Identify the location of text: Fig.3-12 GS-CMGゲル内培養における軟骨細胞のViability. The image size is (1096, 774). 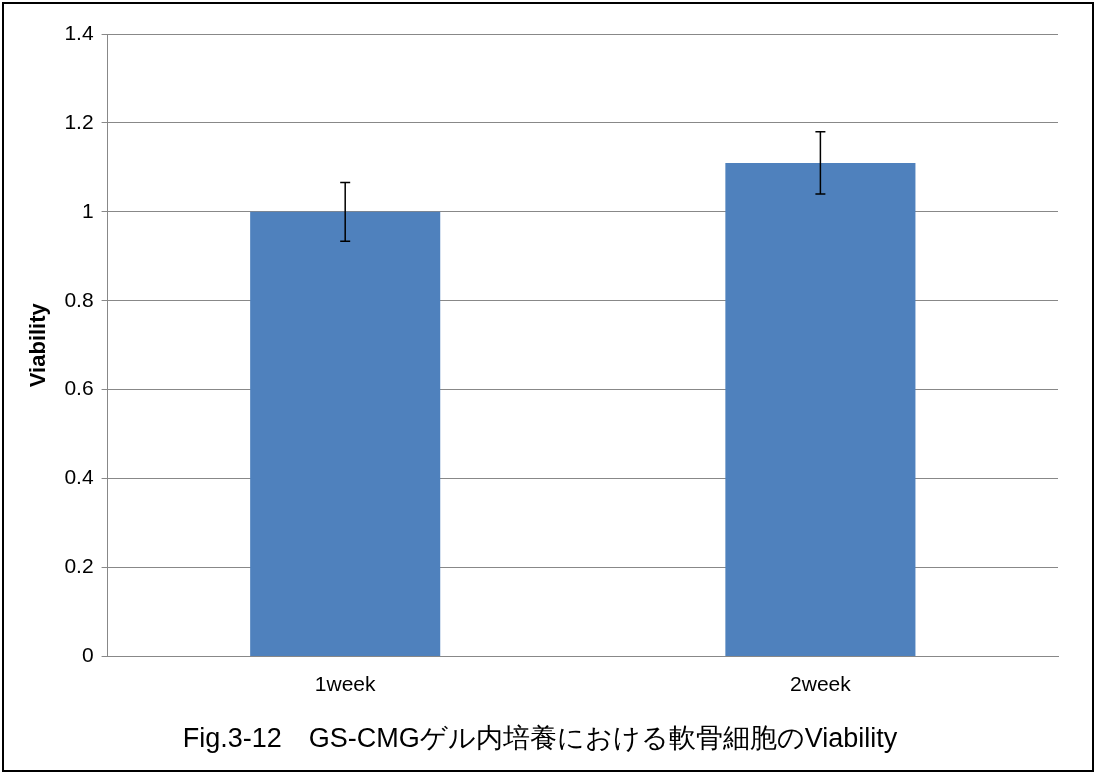
(540, 738).